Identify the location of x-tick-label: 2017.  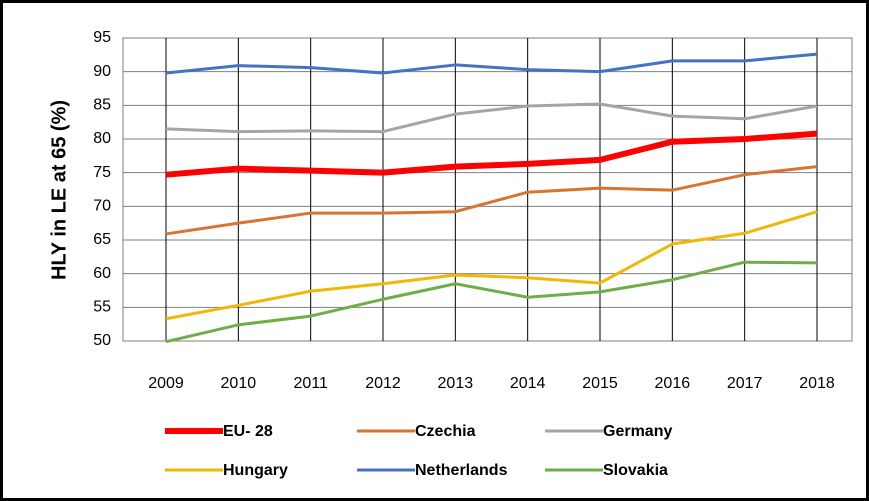
(745, 383).